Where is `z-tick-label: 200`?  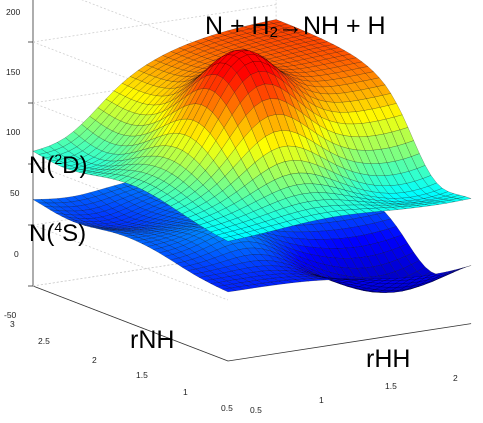
z-tick-label: 200 is located at coordinates (13, 12).